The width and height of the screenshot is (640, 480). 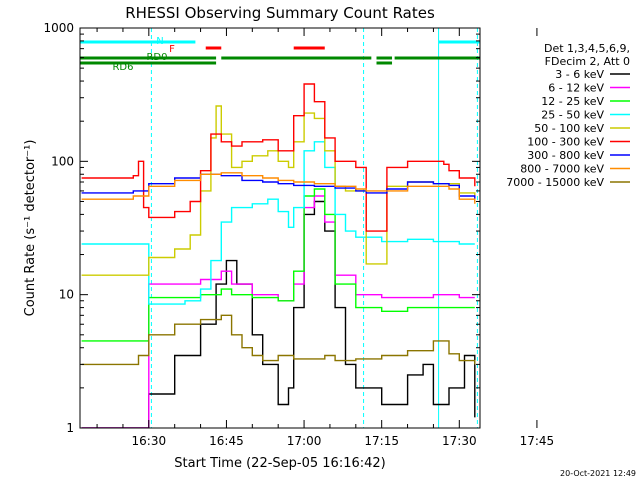 What do you see at coordinates (565, 142) in the screenshot?
I see `legend-label-5: 100 - 300 keV` at bounding box center [565, 142].